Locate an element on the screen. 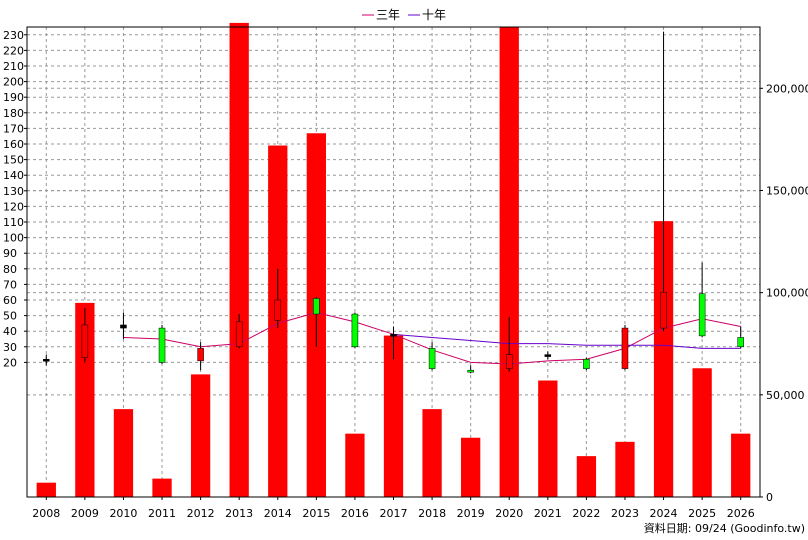  volume-bar-2011 is located at coordinates (162, 487).